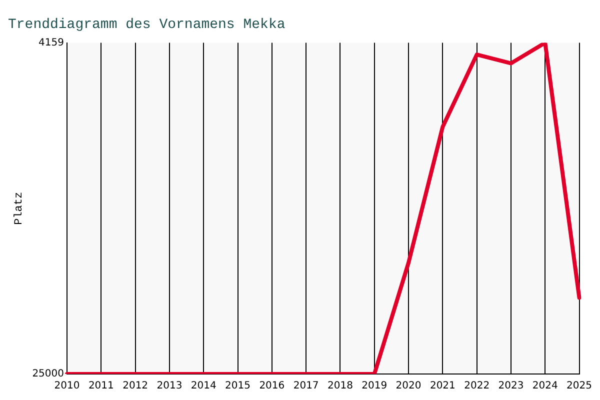 This screenshot has height=400, width=600. I want to click on y-tick-label: 4159, so click(51, 42).